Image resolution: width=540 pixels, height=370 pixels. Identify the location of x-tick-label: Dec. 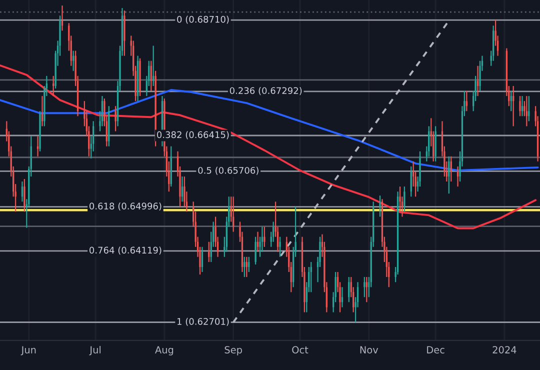
(435, 350).